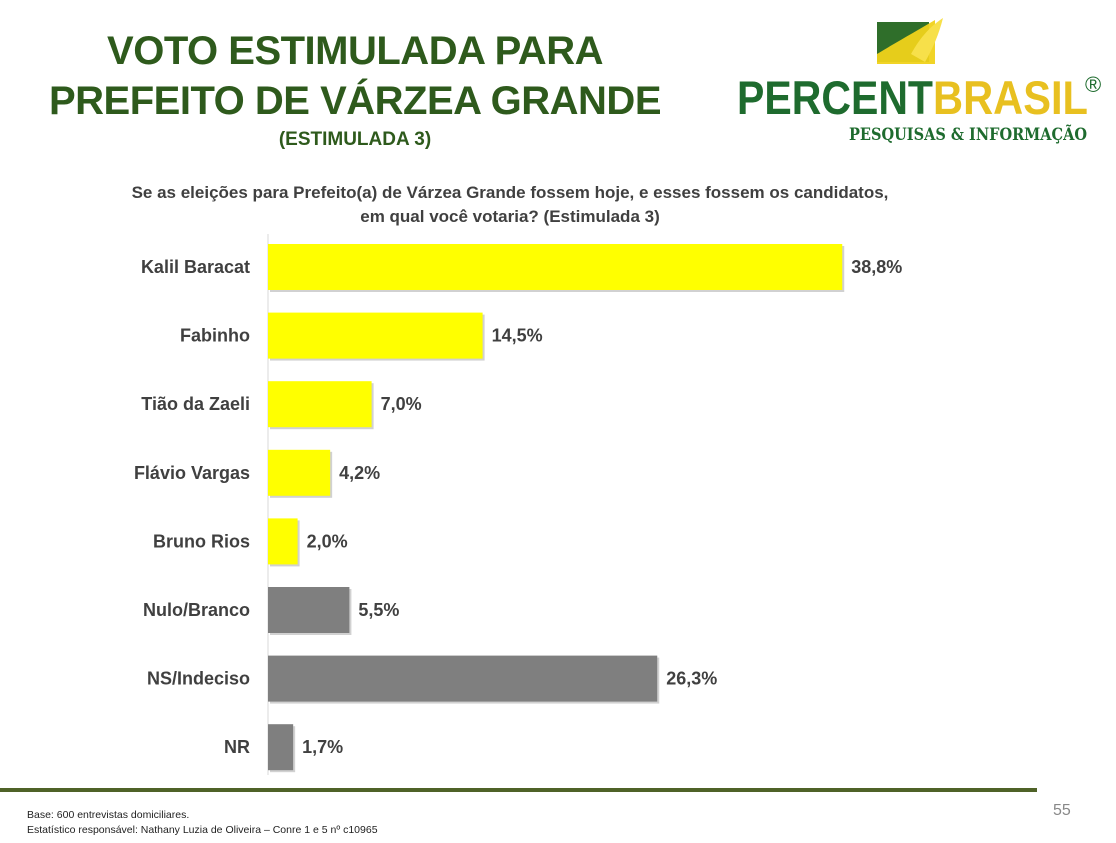 The height and width of the screenshot is (843, 1116). What do you see at coordinates (510, 216) in the screenshot?
I see `question-line-2: em qual você votaria? (Estimulada 3)` at bounding box center [510, 216].